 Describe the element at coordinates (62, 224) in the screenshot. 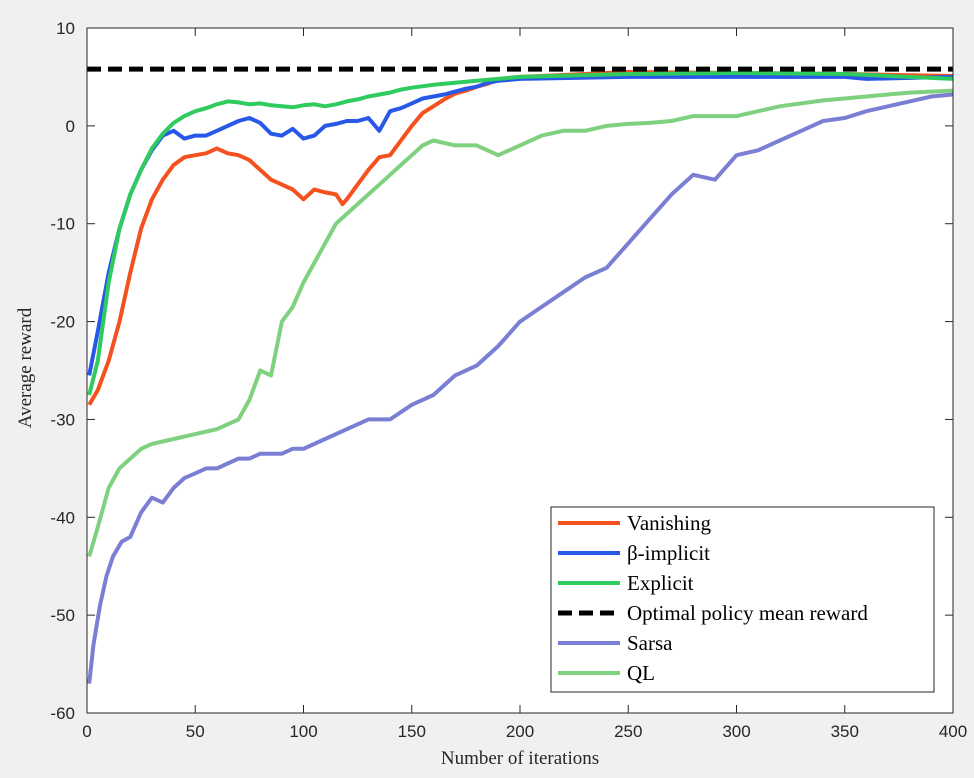

I see `y-tick-label: -10` at that location.